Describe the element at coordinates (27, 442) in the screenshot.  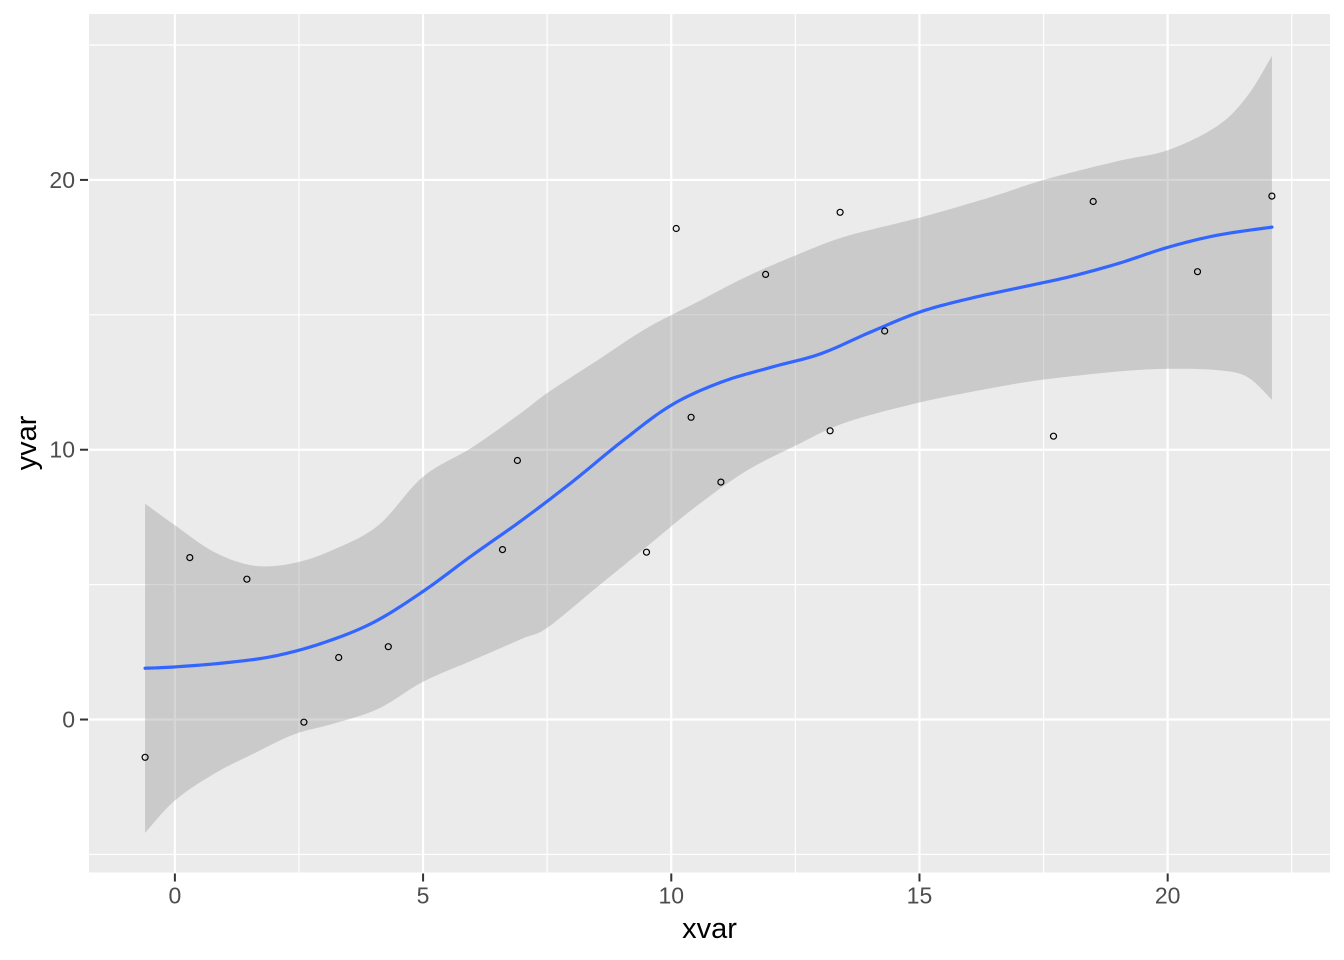
I see `y-axis-title: yvar` at that location.